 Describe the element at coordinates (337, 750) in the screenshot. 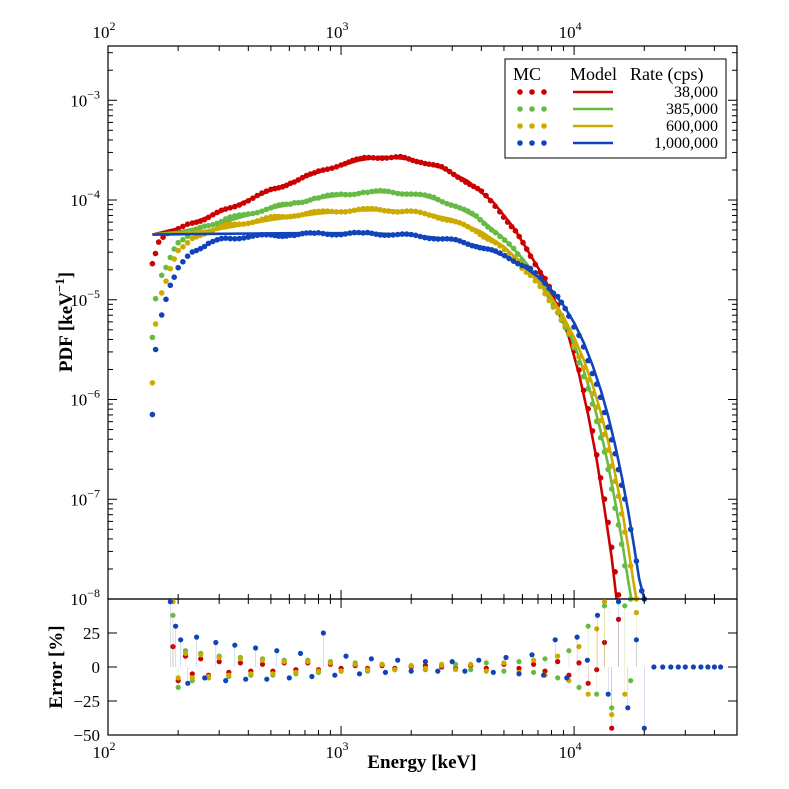

I see `x-tick-label-bottom: 103` at that location.